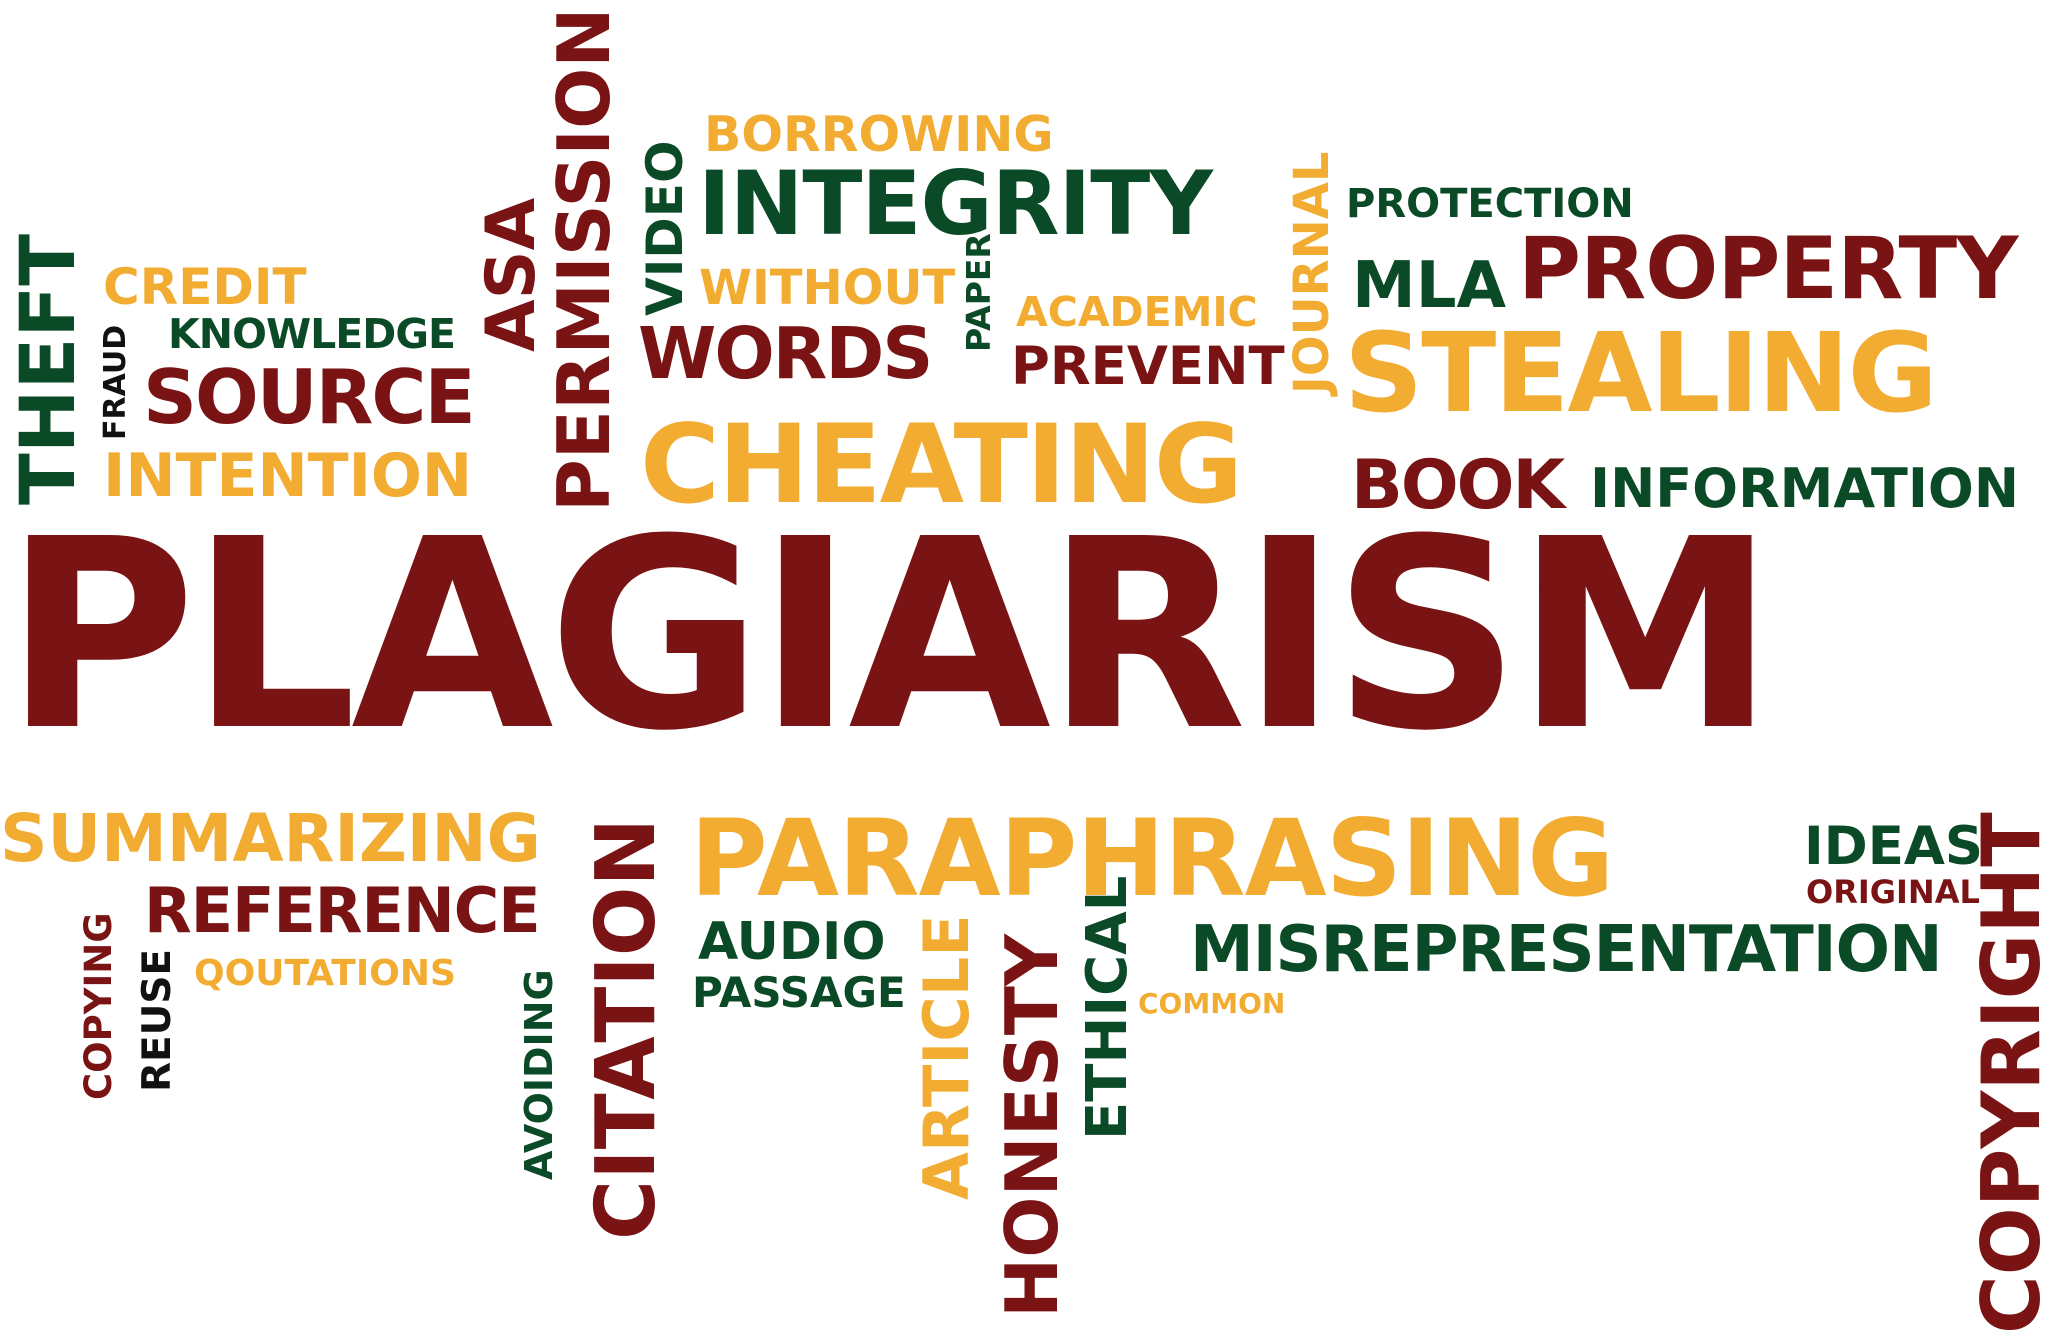 This screenshot has height=1339, width=2048. What do you see at coordinates (1312, 272) in the screenshot?
I see `word-journal: JOURNAL` at bounding box center [1312, 272].